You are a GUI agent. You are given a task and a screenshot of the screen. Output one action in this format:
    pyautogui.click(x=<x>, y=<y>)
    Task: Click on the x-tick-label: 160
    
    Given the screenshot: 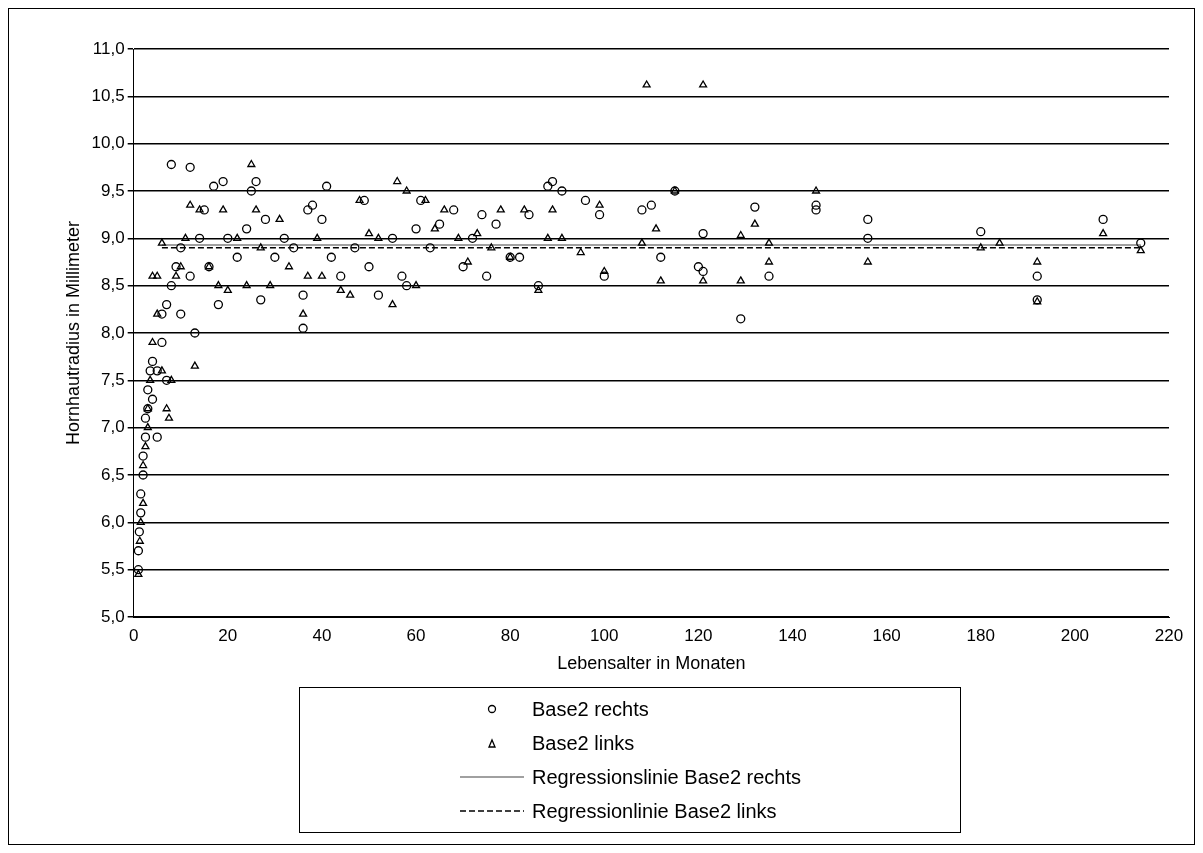 What is the action you would take?
    pyautogui.click(x=886, y=635)
    